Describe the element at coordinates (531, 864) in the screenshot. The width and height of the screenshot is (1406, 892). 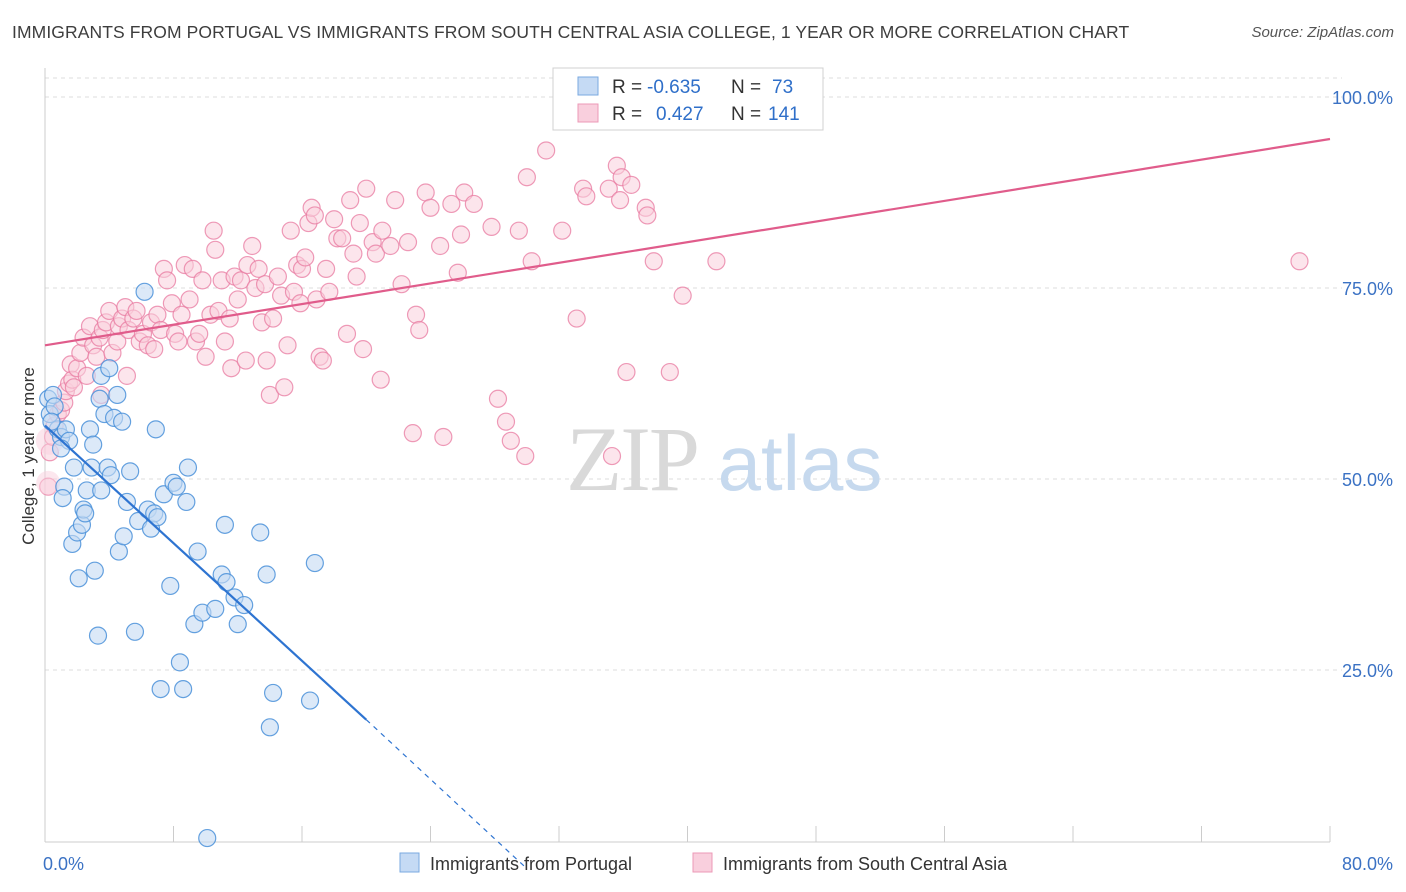
I see `series-legend-label-portugal: Immigrants from Portugal` at that location.